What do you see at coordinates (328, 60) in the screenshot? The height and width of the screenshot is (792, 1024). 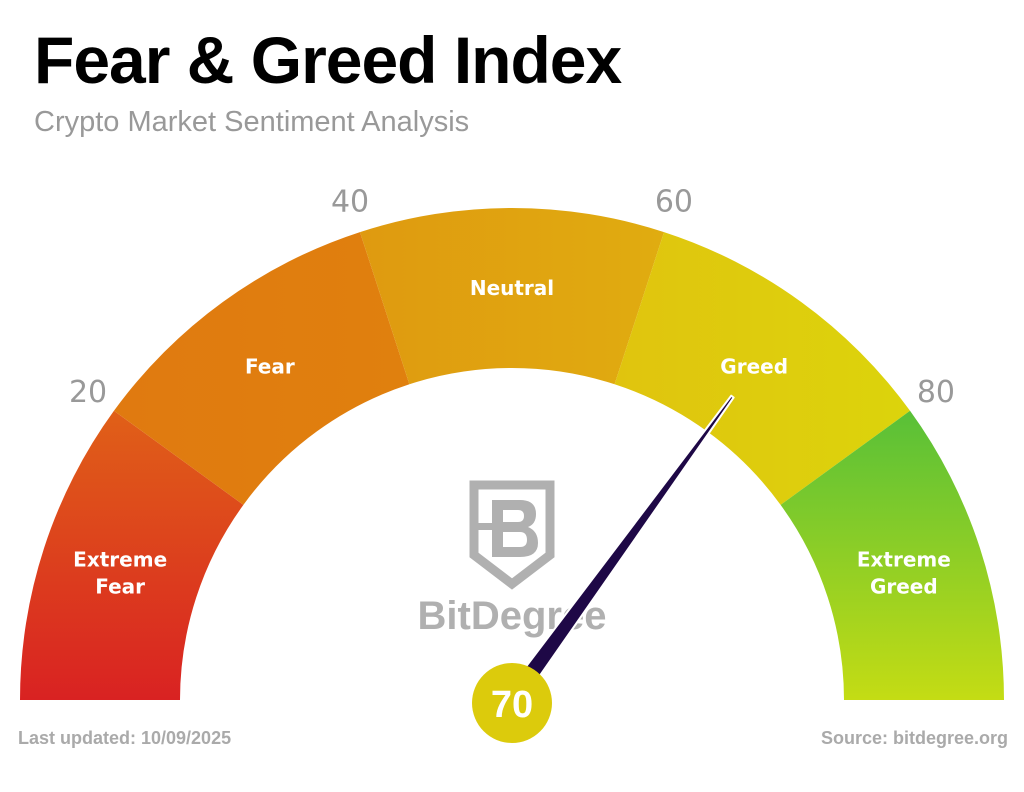 I see `page-title: Fear & Greed Index` at bounding box center [328, 60].